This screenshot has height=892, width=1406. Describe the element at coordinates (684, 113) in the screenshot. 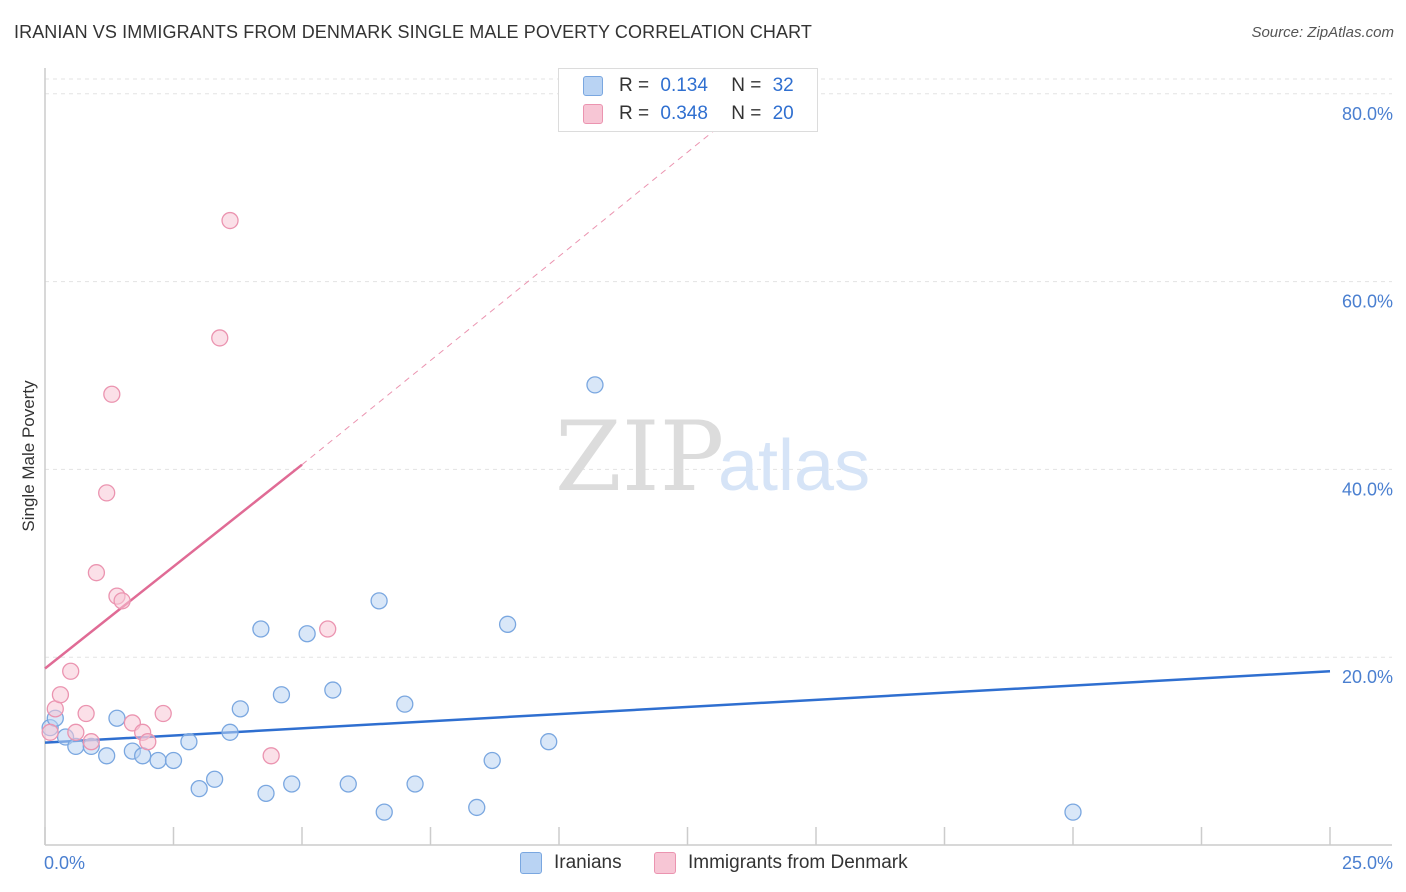

I see `legend-r-value: 0.348` at that location.